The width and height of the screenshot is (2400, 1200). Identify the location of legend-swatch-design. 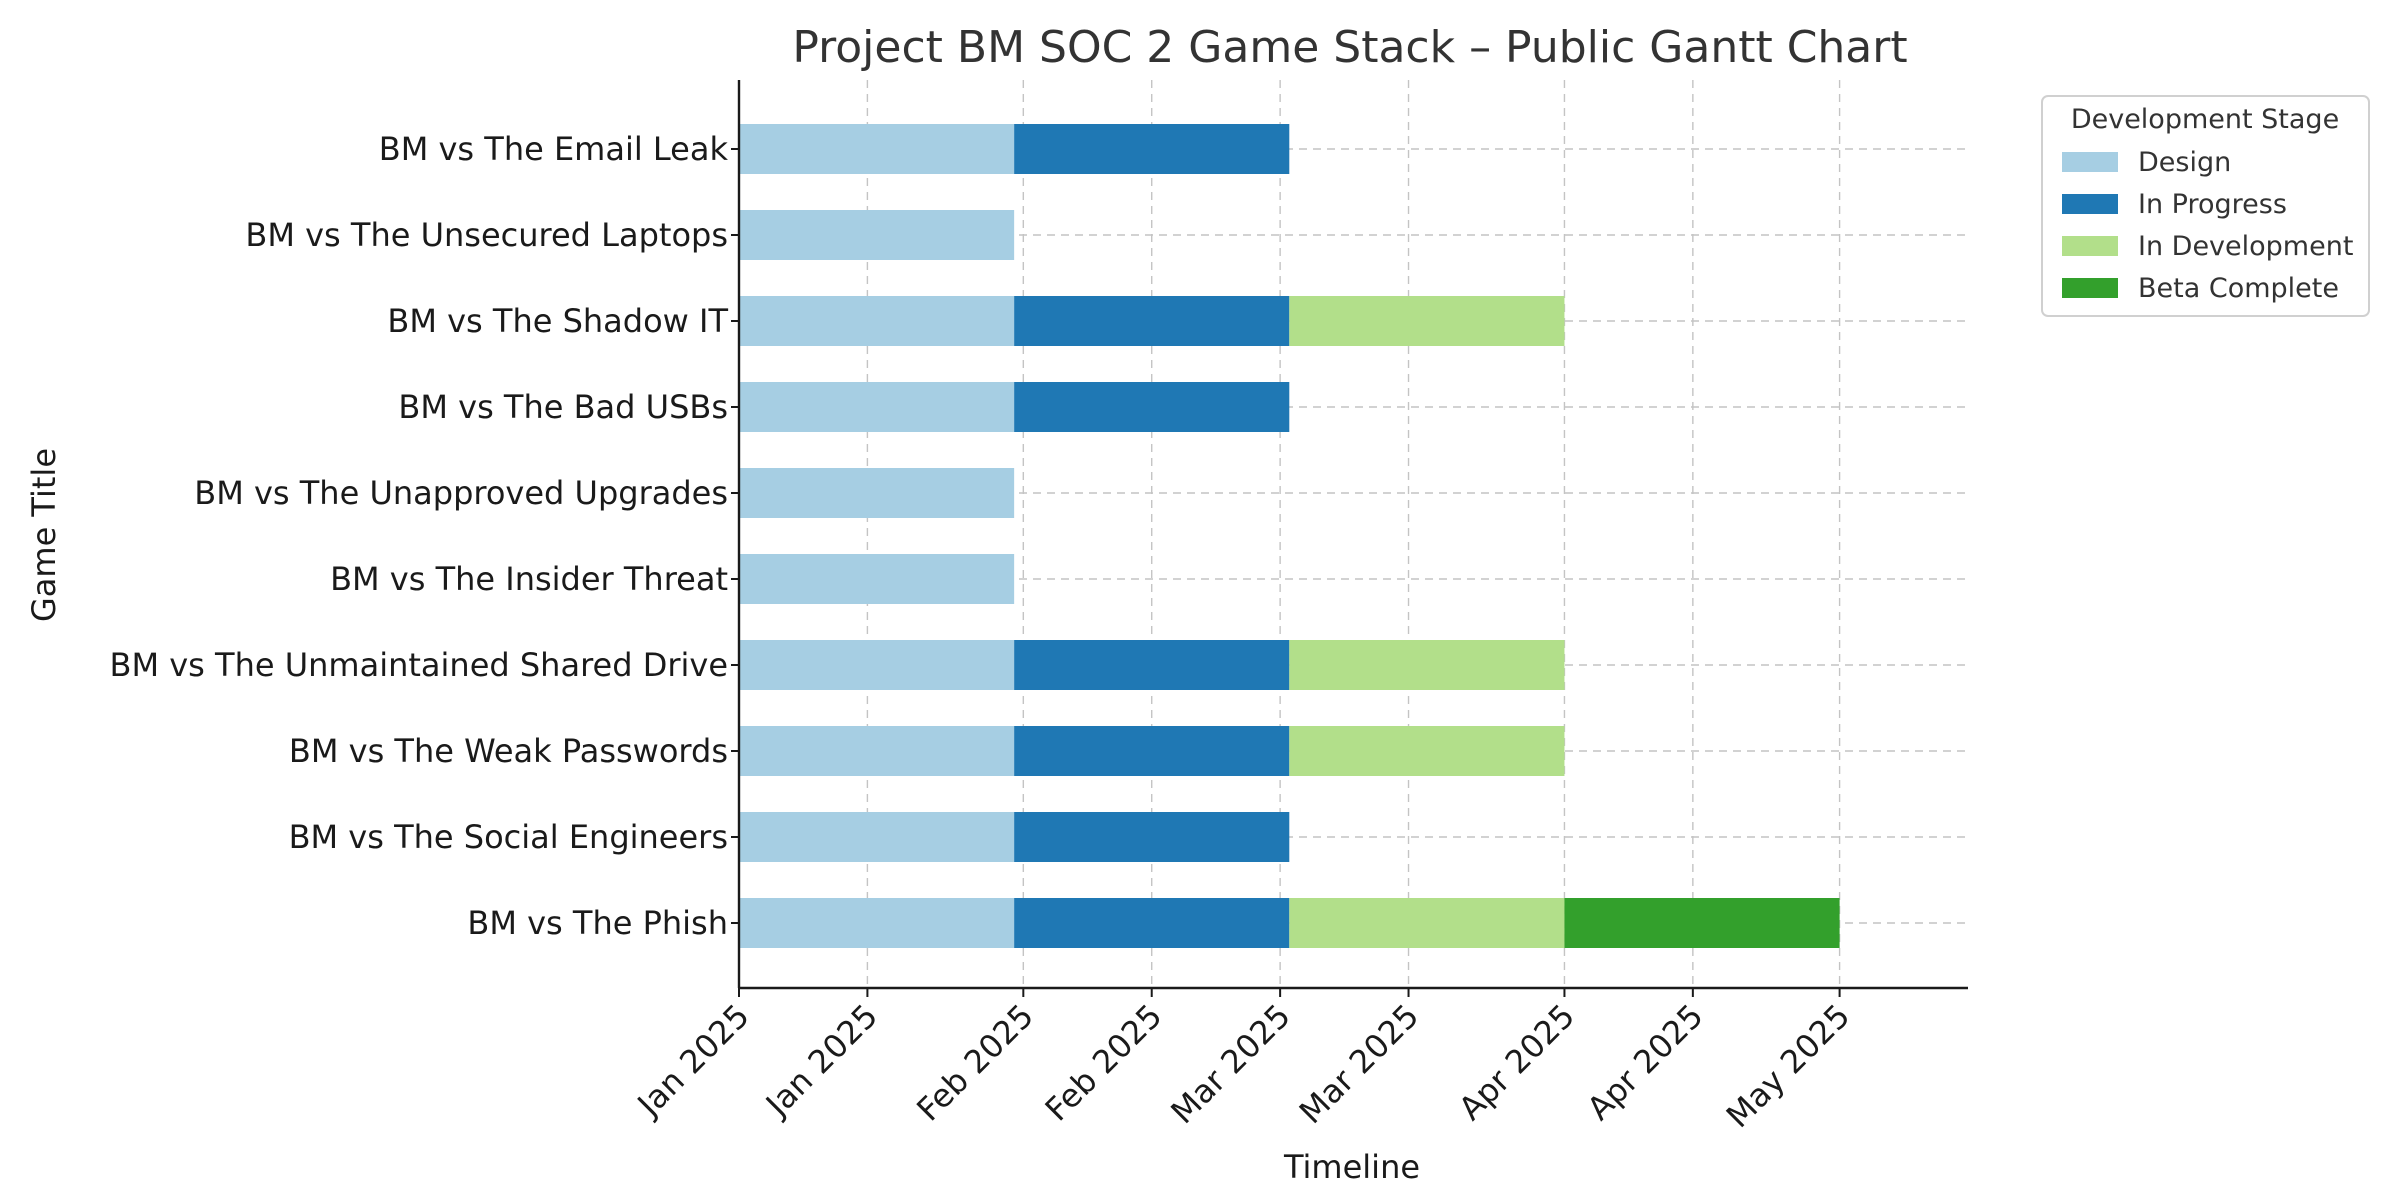
(2090, 162).